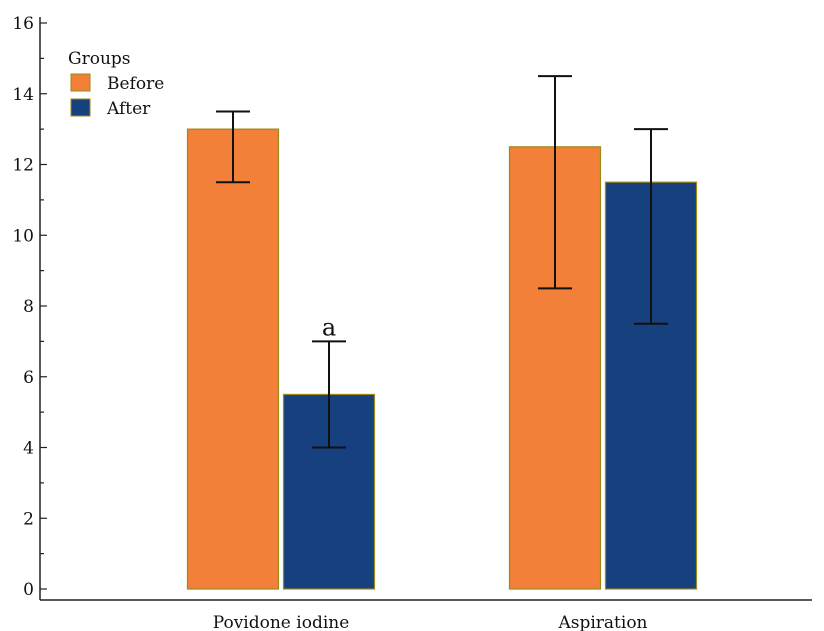 This screenshot has width=824, height=631. Describe the element at coordinates (233, 359) in the screenshot. I see `bar-before-povidone-iodine` at that location.